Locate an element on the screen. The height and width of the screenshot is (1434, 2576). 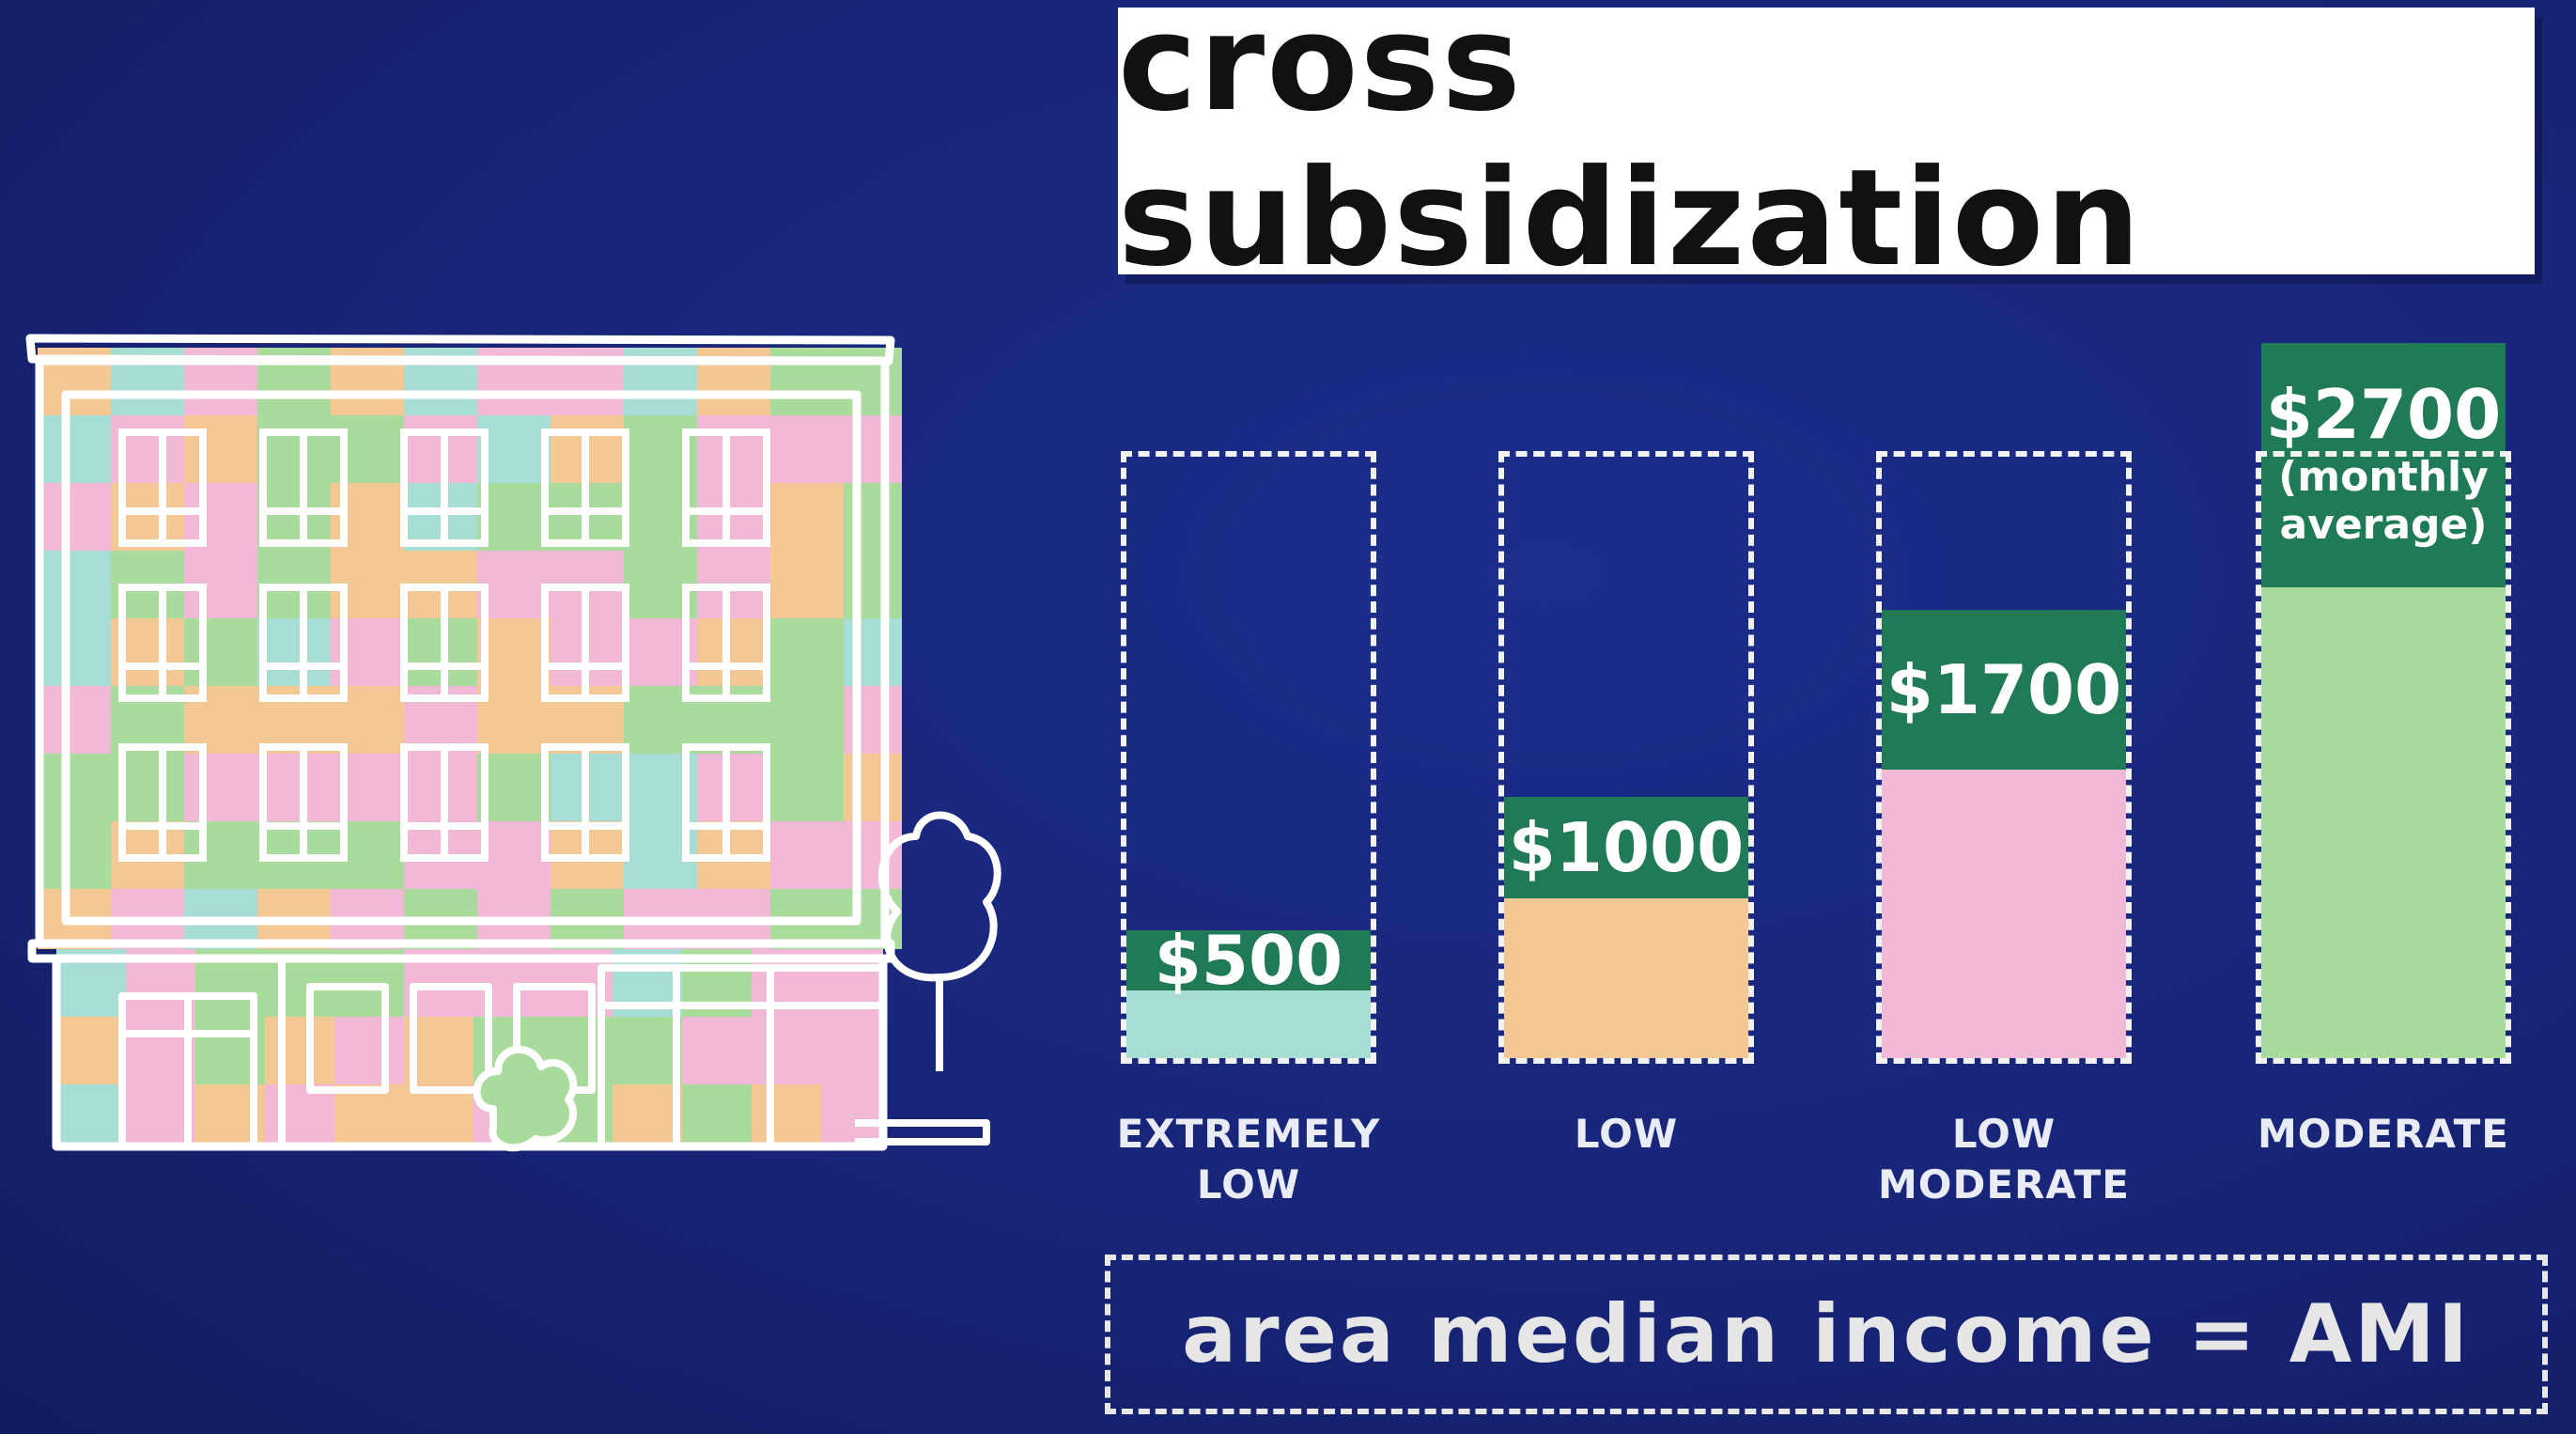
upper-facade-inner is located at coordinates (461, 658).